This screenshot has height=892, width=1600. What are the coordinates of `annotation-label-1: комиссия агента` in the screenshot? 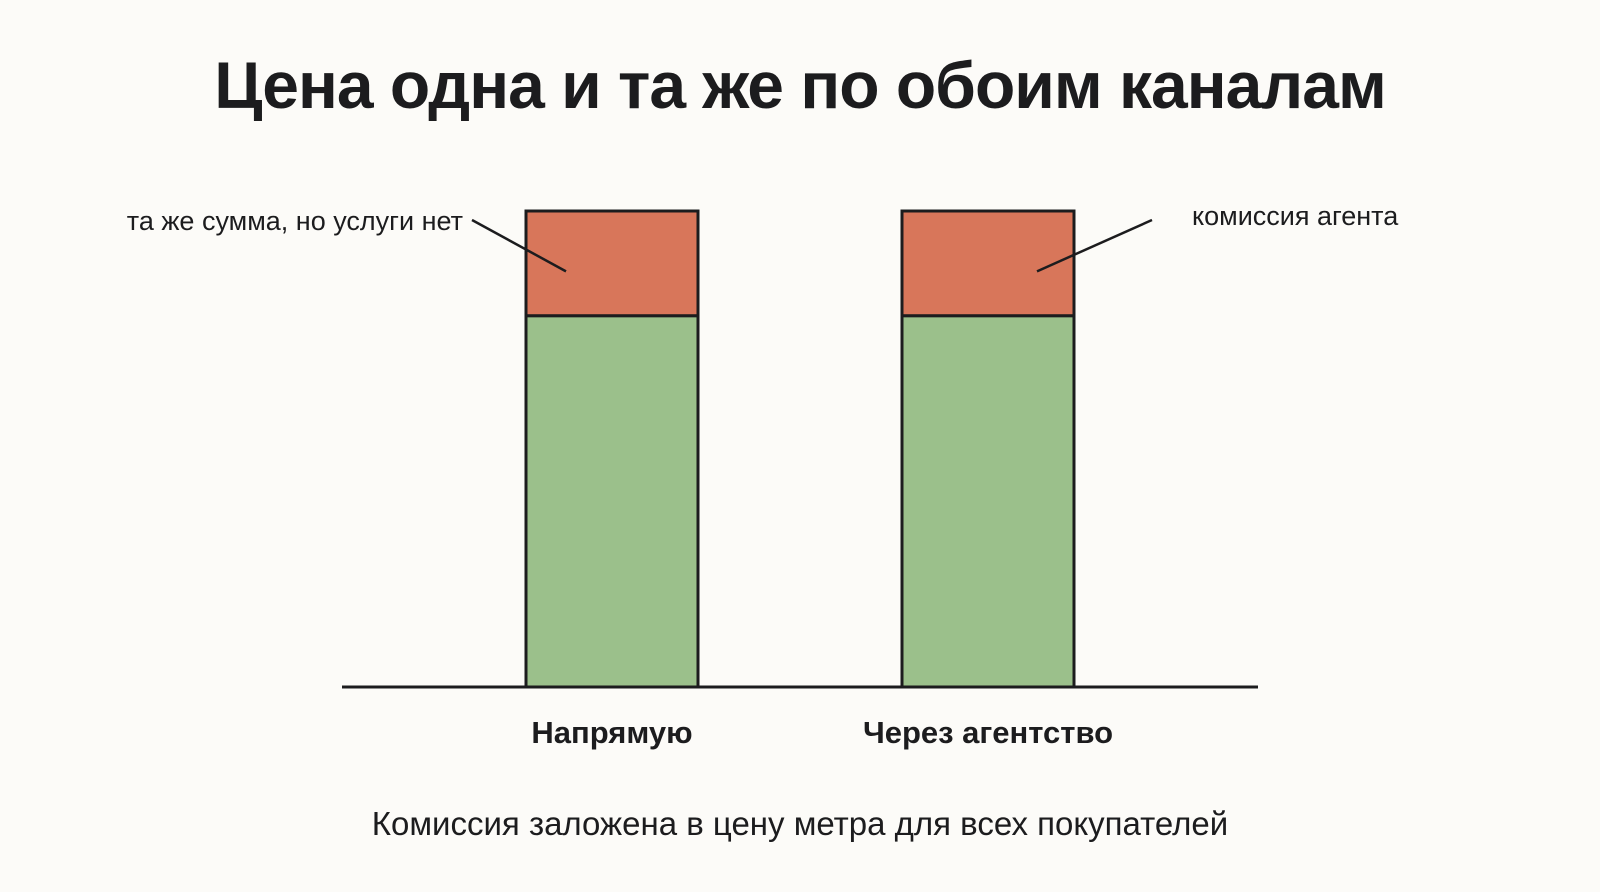 It's located at (1295, 216).